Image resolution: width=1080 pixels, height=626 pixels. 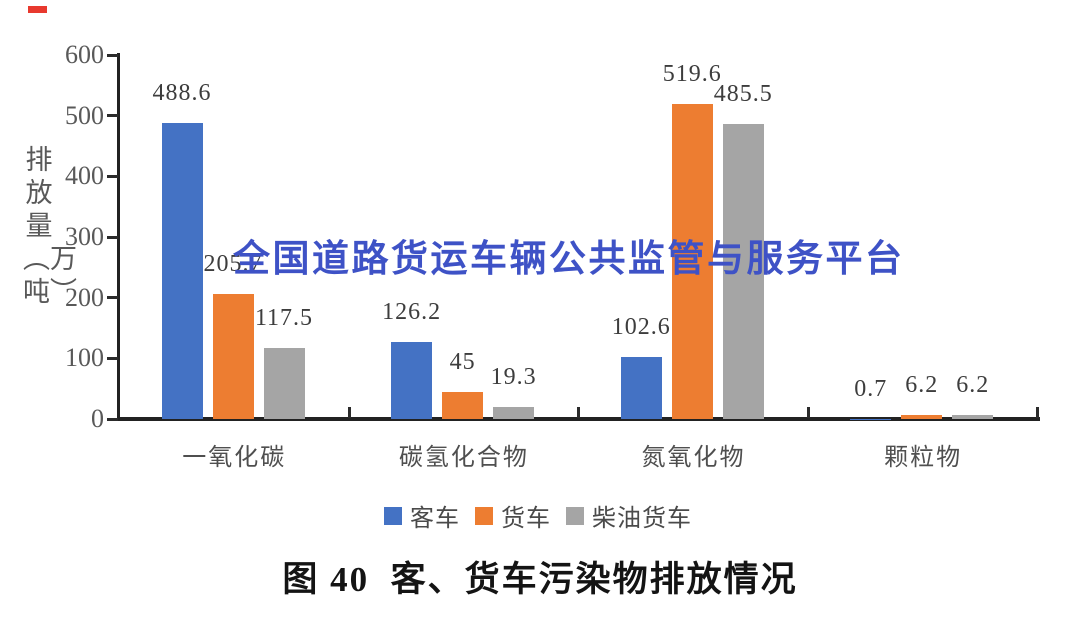 I want to click on bar-客车-颗粒物, so click(x=871, y=418).